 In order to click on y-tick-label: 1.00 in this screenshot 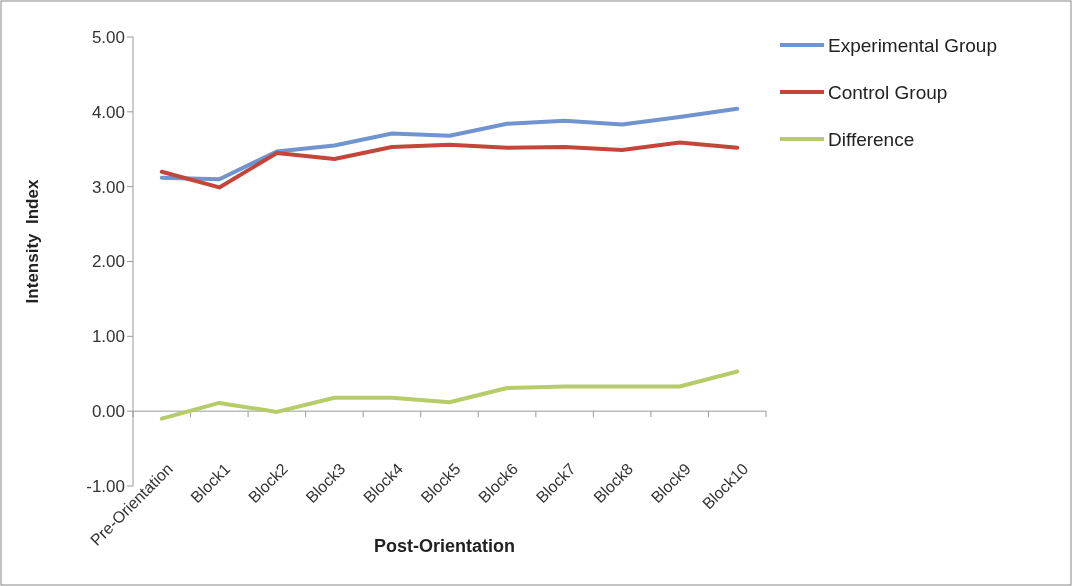, I will do `click(108, 337)`.